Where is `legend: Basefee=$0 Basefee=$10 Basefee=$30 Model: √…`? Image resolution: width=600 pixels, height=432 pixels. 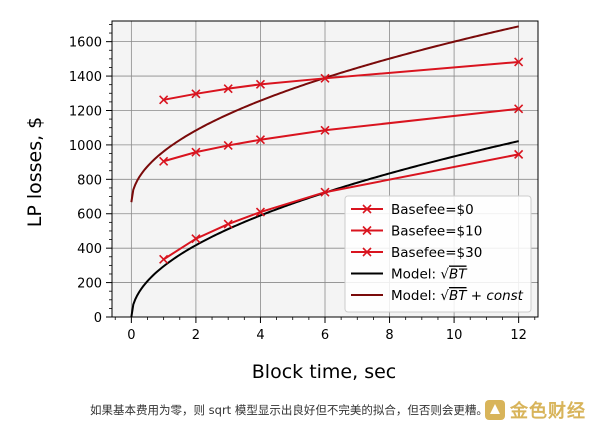 legend: Basefee=$0 Basefee=$10 Basefee=$30 Model: √… is located at coordinates (438, 254).